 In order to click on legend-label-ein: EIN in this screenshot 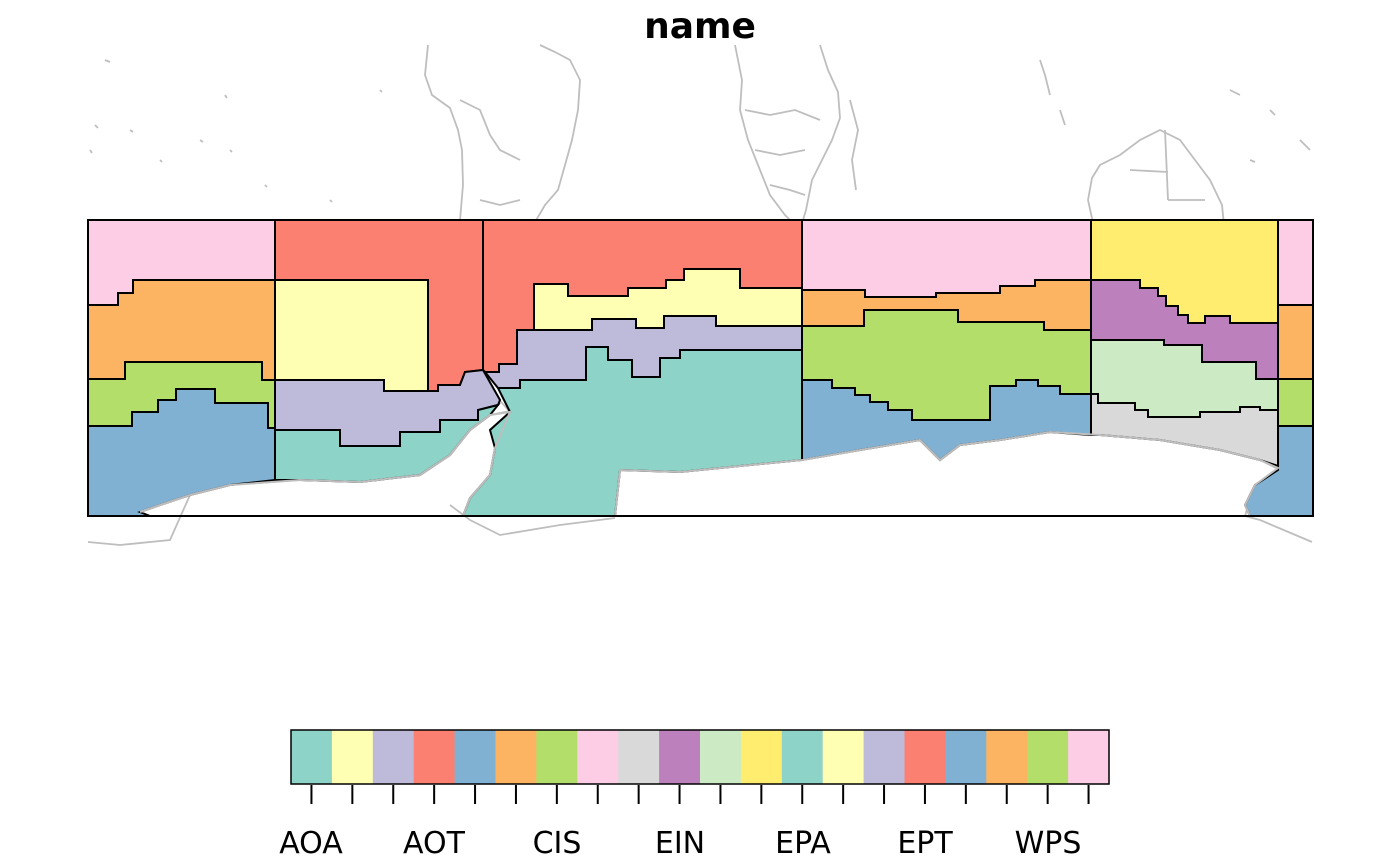, I will do `click(680, 843)`.